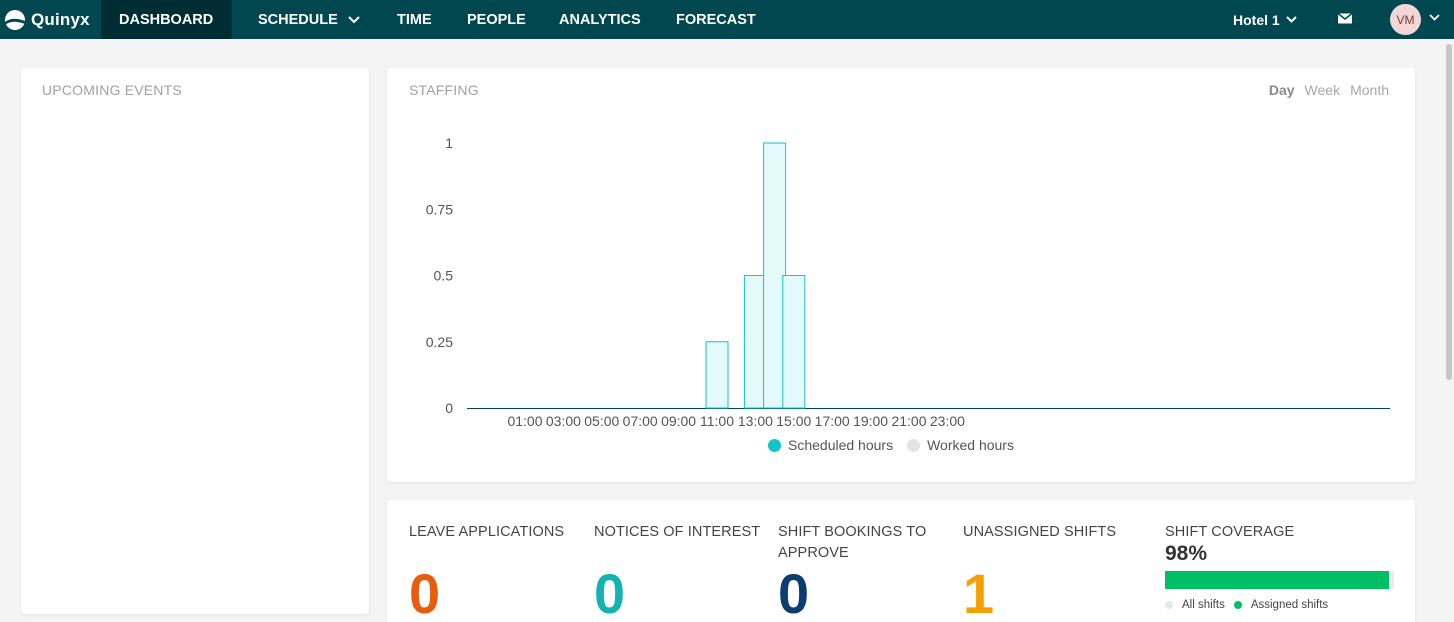  I want to click on legend-assigned-shifts-label: Assigned shifts, so click(1289, 605).